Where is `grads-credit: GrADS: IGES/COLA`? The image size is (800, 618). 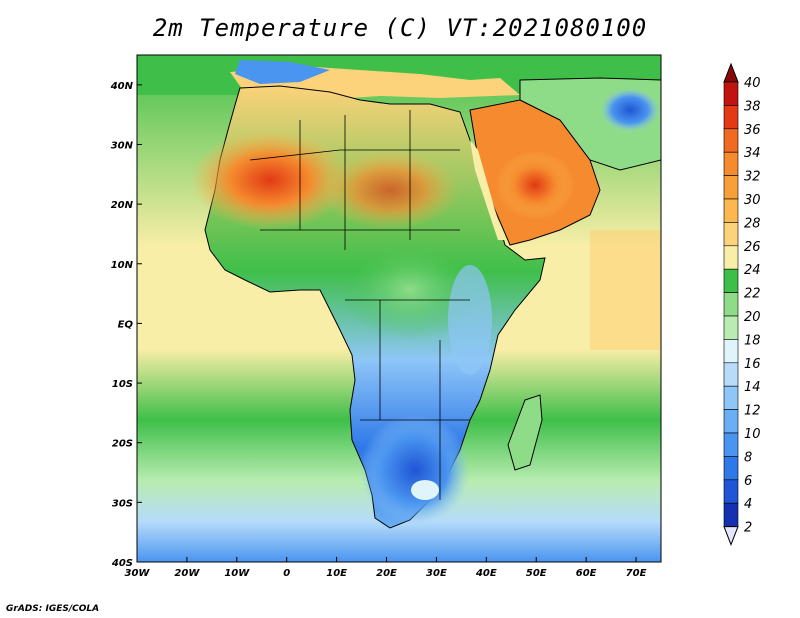 grads-credit: GrADS: IGES/COLA is located at coordinates (53, 609).